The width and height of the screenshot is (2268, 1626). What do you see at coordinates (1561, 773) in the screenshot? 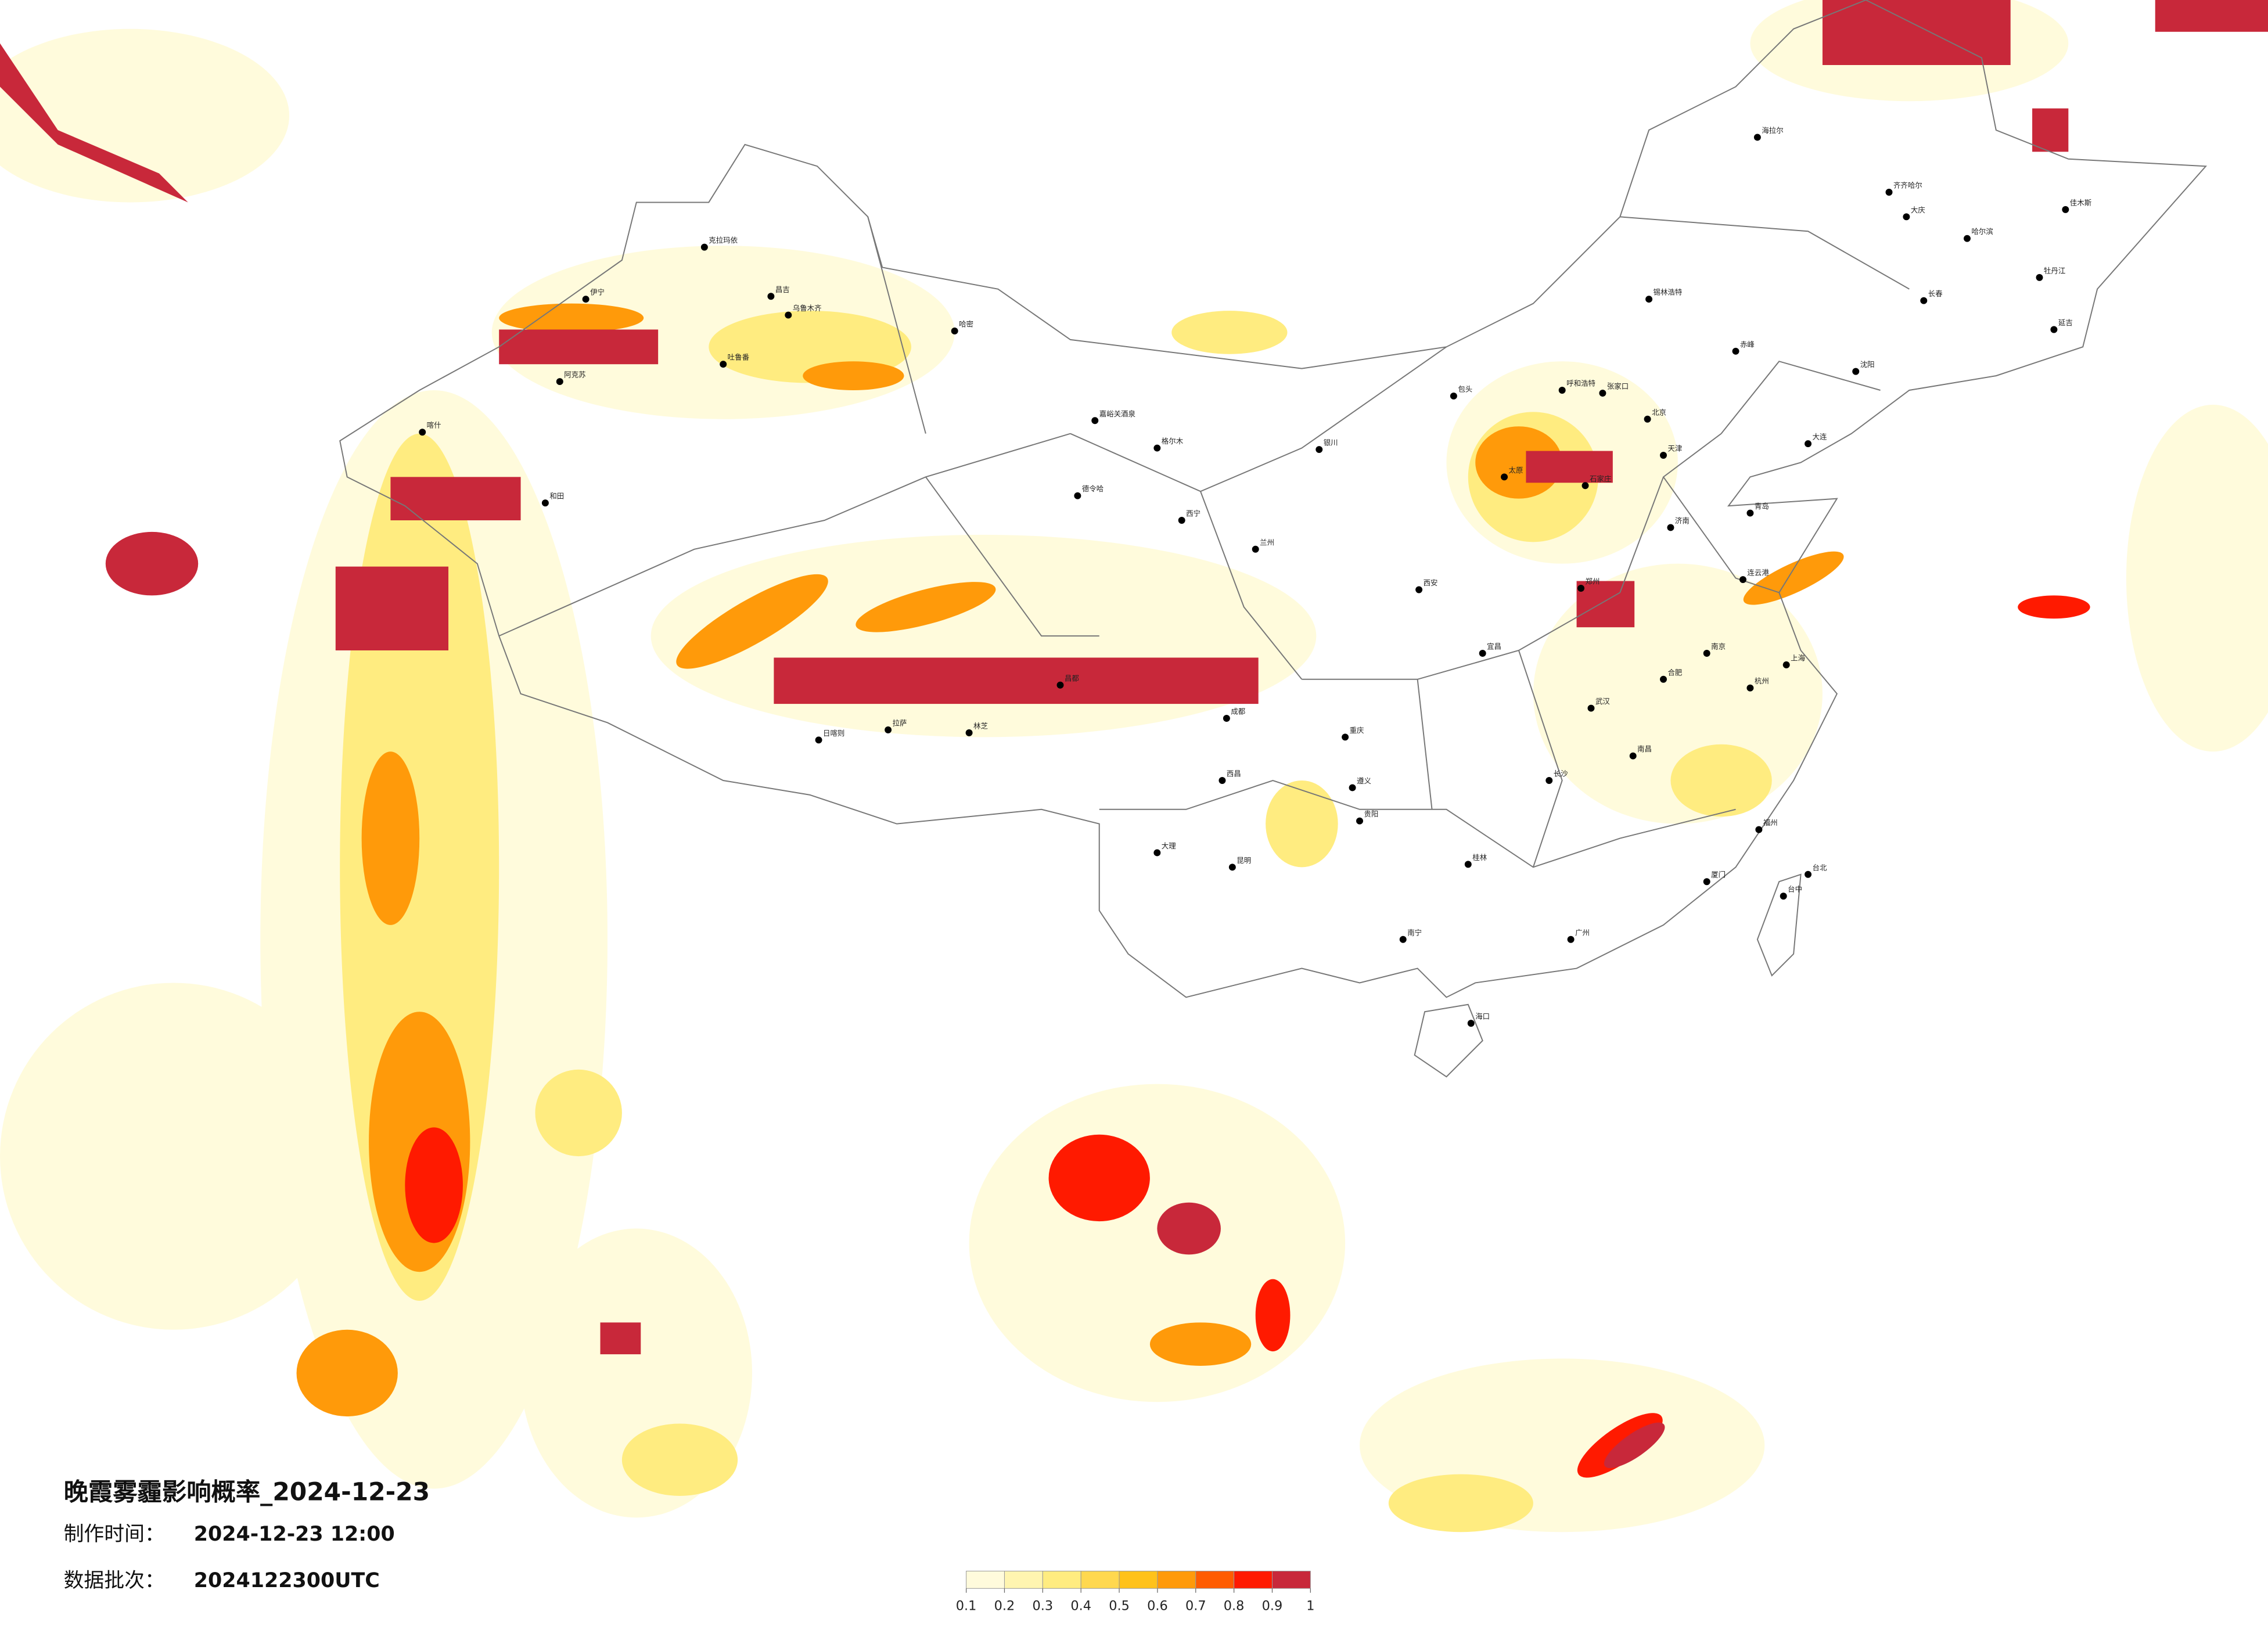
I see `city-label: 长沙` at bounding box center [1561, 773].